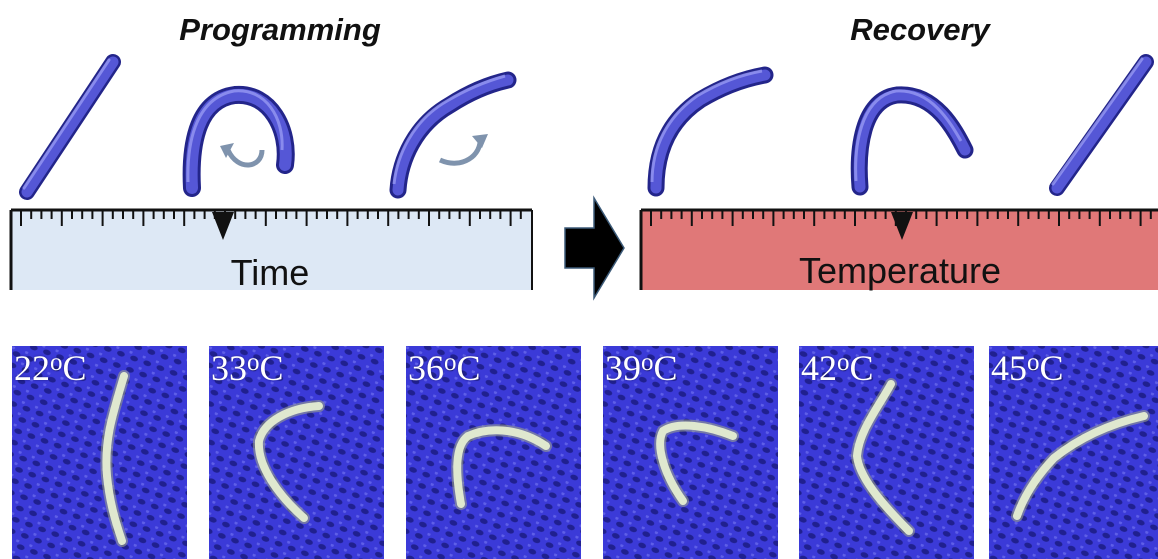 The width and height of the screenshot is (1158, 559). I want to click on rod-straight-recovery, so click(1101, 125).